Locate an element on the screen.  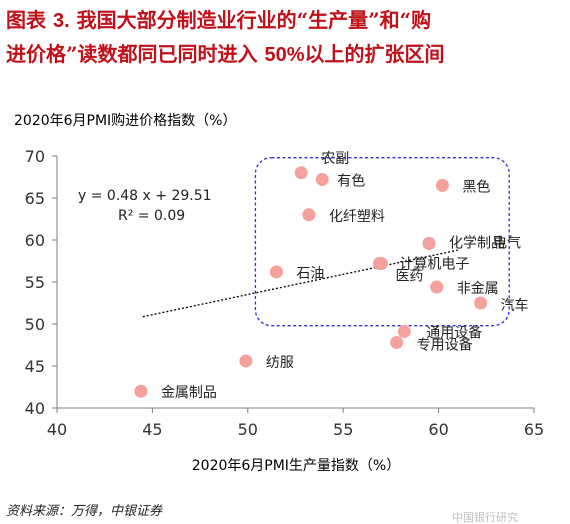
figure-label: 图表 is located at coordinates (26, 20).